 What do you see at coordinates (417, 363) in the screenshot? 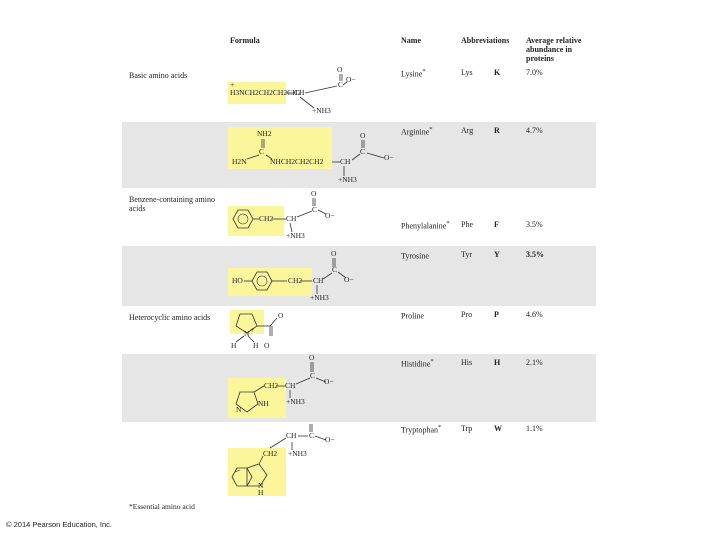
I see `name-histidine: Histidine*` at bounding box center [417, 363].